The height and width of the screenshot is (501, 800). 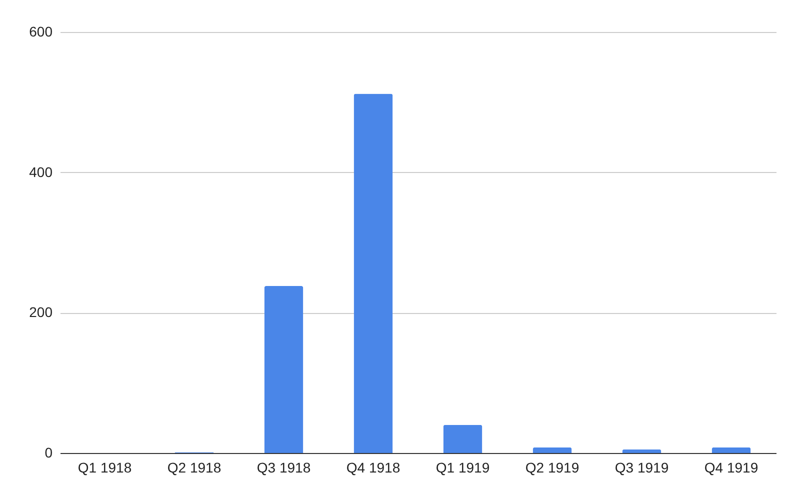 What do you see at coordinates (41, 32) in the screenshot?
I see `y-tick-label: 600` at bounding box center [41, 32].